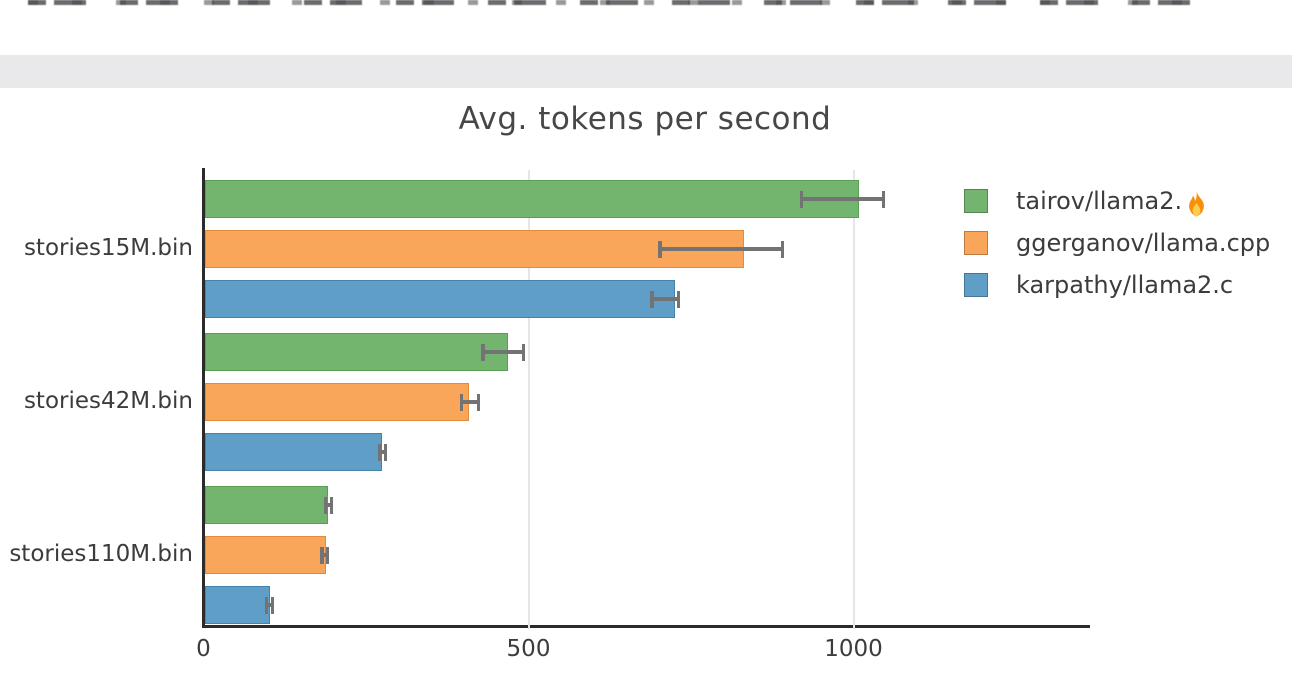 The height and width of the screenshot is (686, 1292). I want to click on fire-emoji-icon, so click(1197, 203).